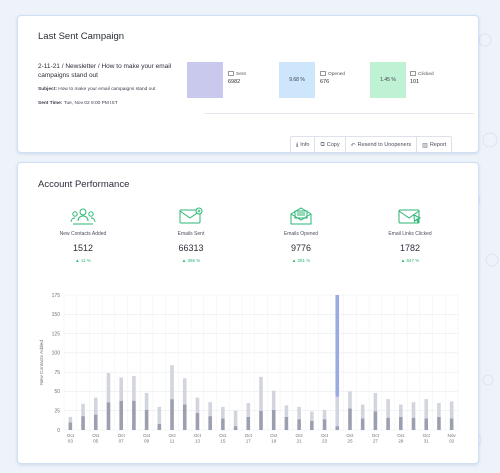 The image size is (500, 473). I want to click on sent-rate-box, so click(205, 80).